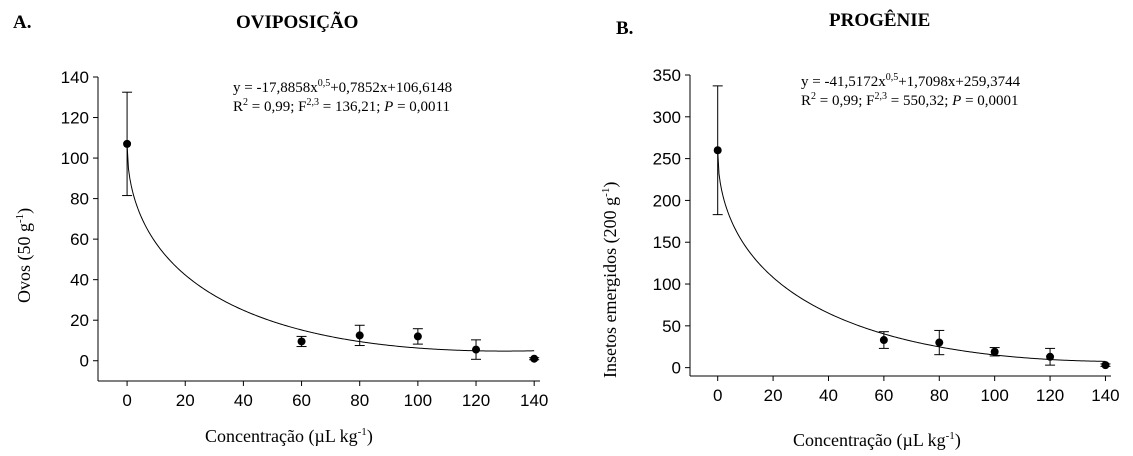 The width and height of the screenshot is (1133, 456). I want to click on equation-text: y = -17,8858x, so click(275, 88).